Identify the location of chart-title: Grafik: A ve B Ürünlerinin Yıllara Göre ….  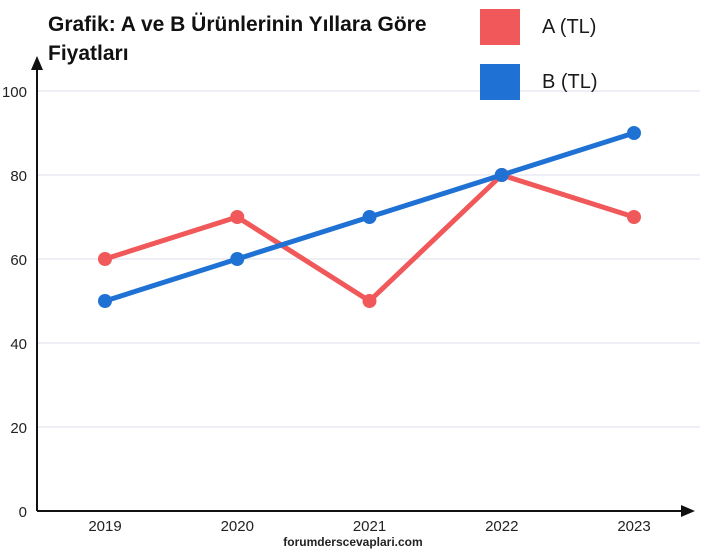
(237, 39).